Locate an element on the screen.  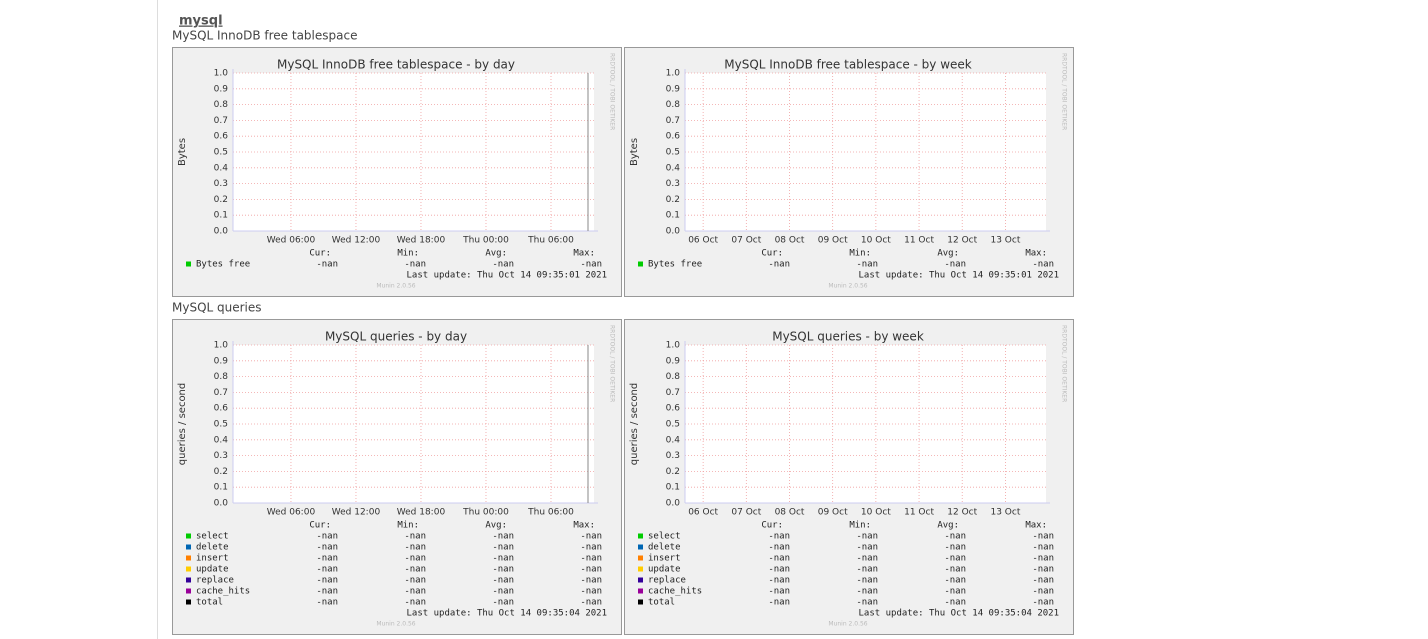
graph-title: MySQL InnoDB free tablespace - by day is located at coordinates (396, 65).